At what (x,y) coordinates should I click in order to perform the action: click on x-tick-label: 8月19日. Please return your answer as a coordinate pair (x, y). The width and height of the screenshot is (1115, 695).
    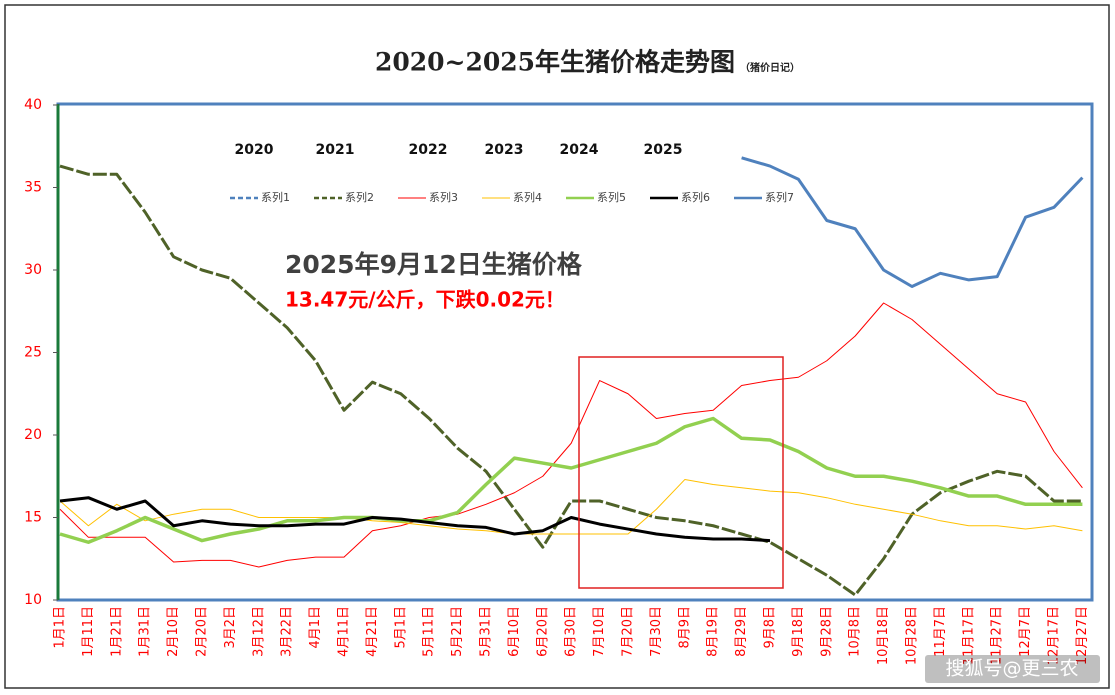
    Looking at the image, I should click on (713, 631).